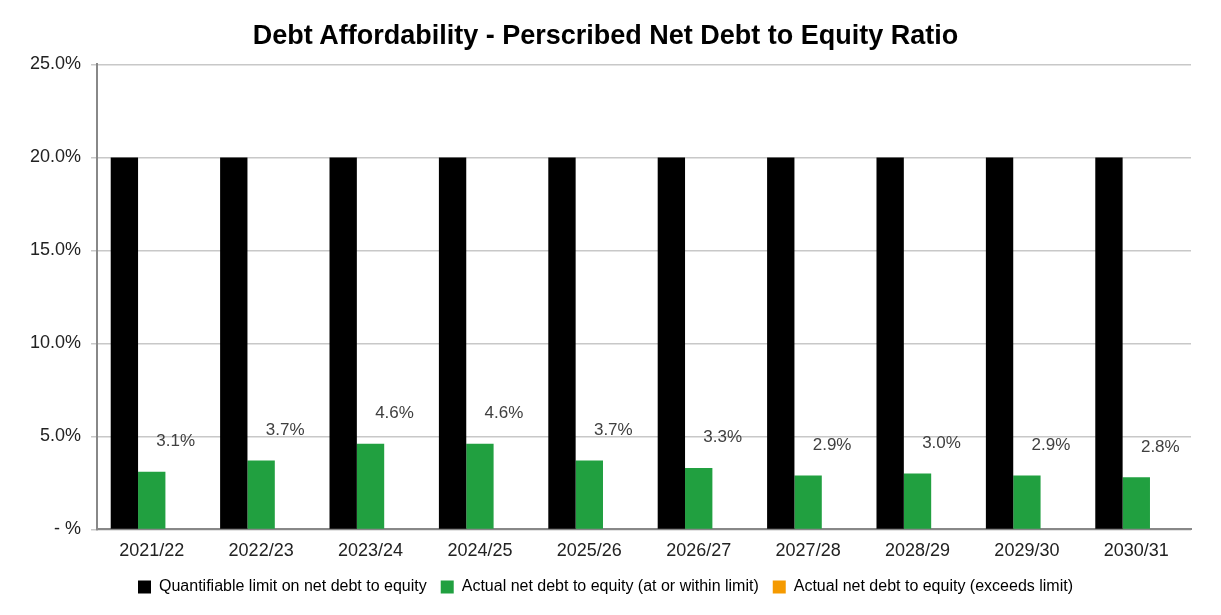  I want to click on y-tick-label: 25.0%, so click(55, 63).